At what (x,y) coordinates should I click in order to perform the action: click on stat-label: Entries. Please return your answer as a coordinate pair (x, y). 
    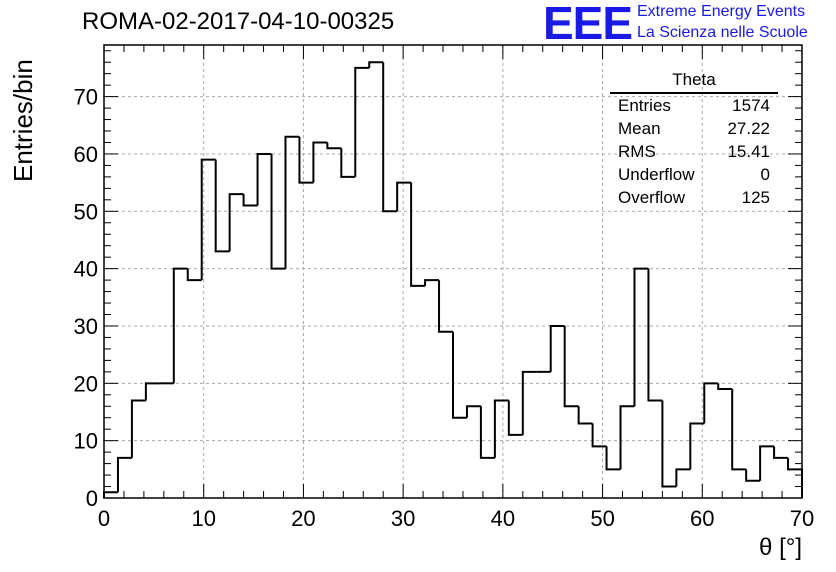
    Looking at the image, I should click on (644, 105).